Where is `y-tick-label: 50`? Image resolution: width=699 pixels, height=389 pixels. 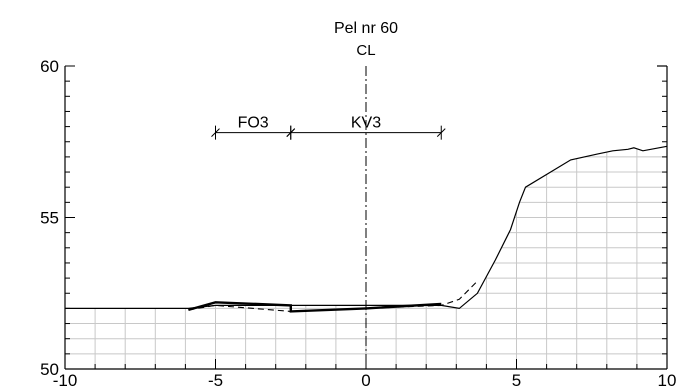
y-tick-label: 50 is located at coordinates (49, 369).